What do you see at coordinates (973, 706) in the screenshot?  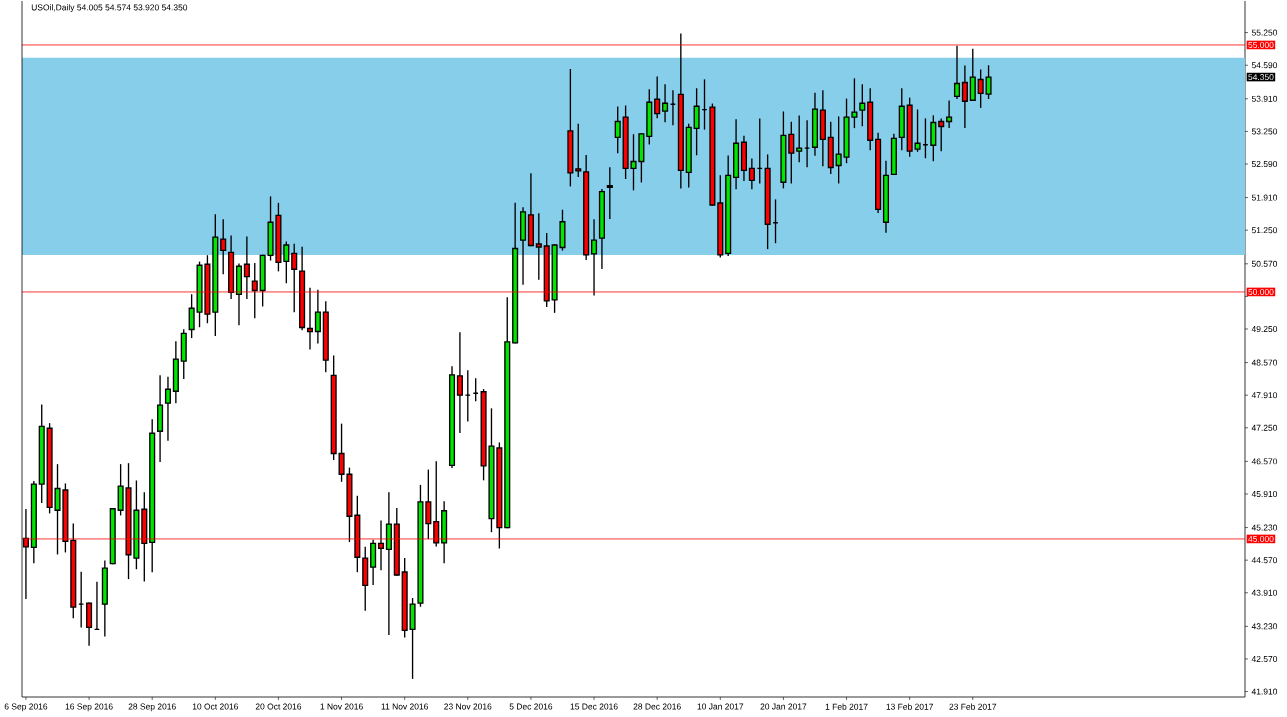 I see `x-tick-label: 23 Feb 2017` at bounding box center [973, 706].